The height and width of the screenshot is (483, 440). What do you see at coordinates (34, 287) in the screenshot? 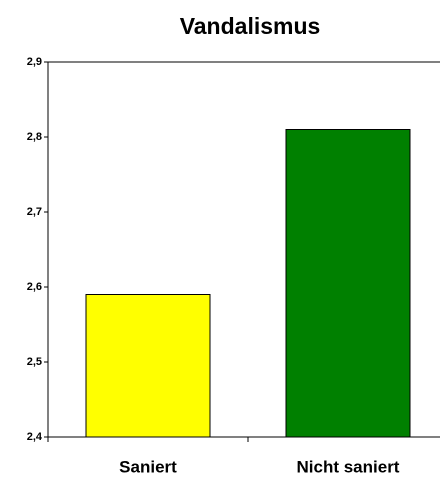
I see `y-tick-label: 2,6` at bounding box center [34, 287].